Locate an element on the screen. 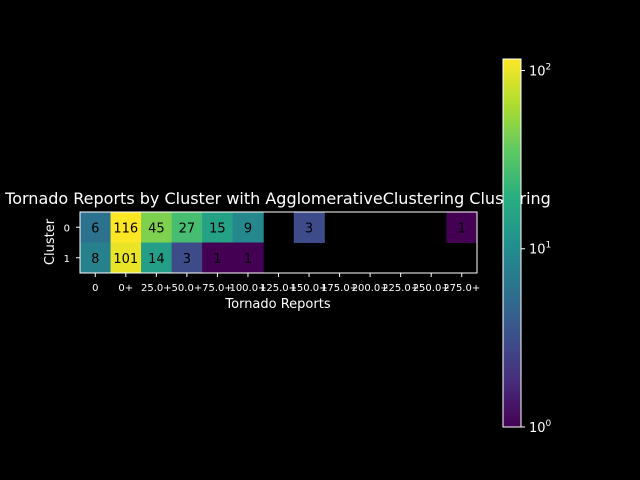 The height and width of the screenshot is (480, 640). cell-value: 8 is located at coordinates (95, 259).